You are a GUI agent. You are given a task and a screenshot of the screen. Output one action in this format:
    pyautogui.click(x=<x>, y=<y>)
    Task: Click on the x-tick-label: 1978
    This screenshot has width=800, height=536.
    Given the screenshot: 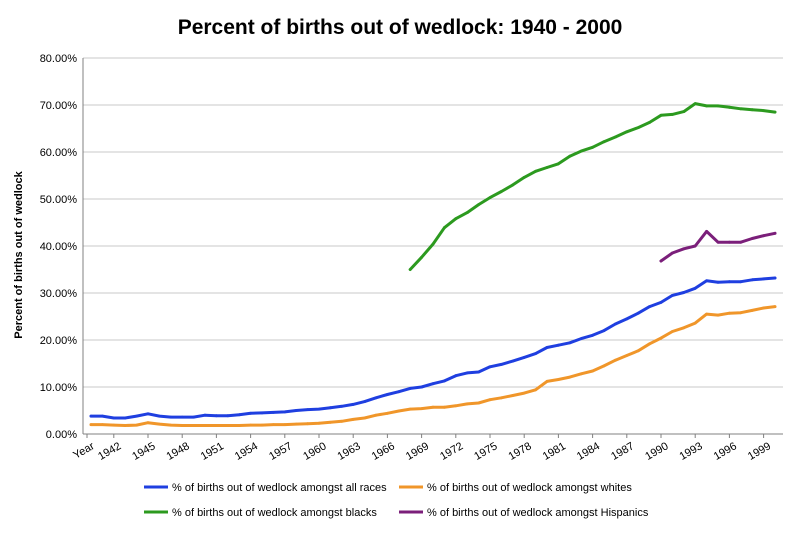 What is the action you would take?
    pyautogui.click(x=519, y=451)
    